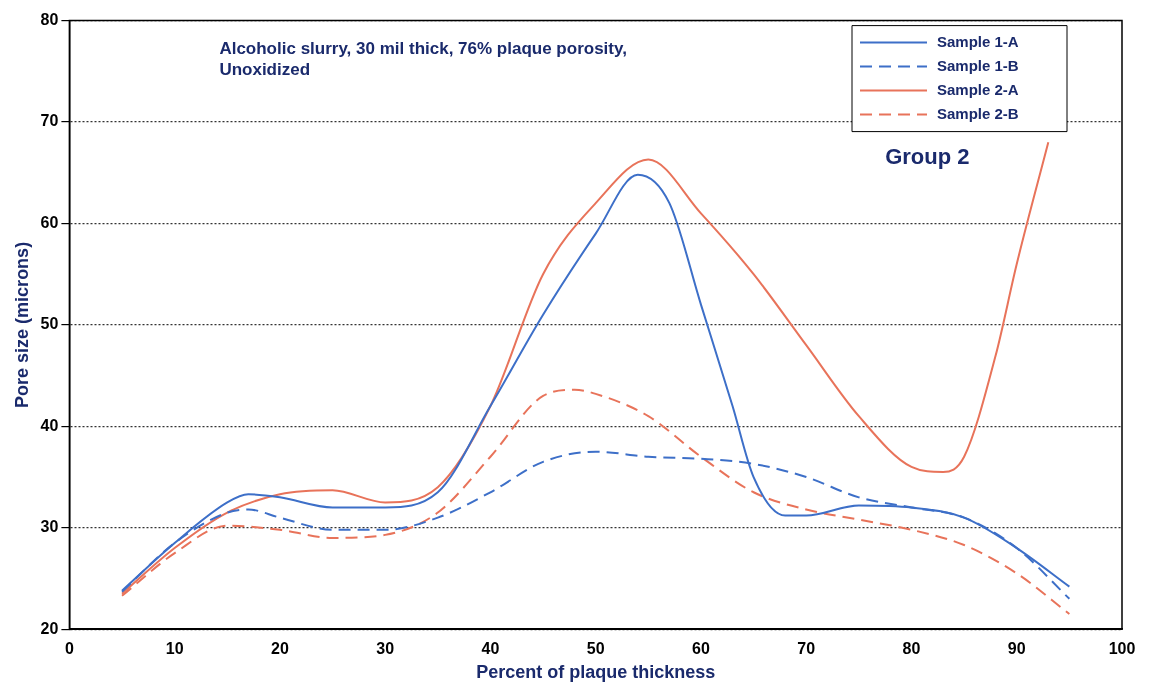  What do you see at coordinates (280, 649) in the screenshot?
I see `x-tick-label: 20` at bounding box center [280, 649].